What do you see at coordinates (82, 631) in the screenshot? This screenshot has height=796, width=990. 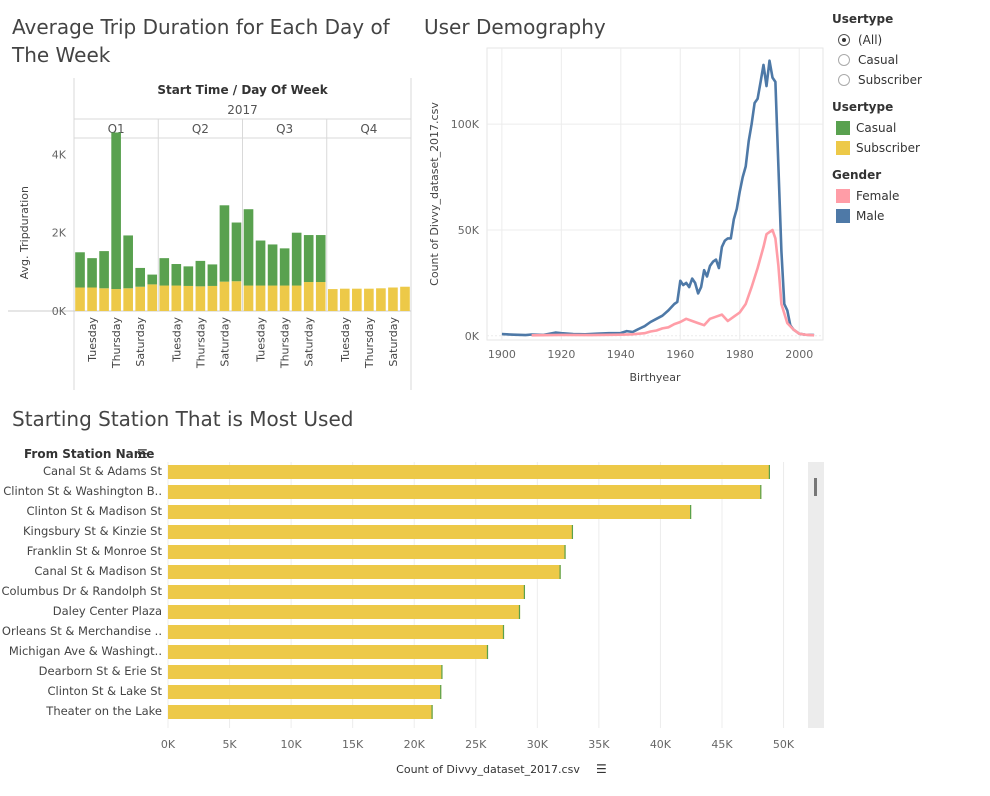 I see `station-label: Orleans St & Merchandise ..` at bounding box center [82, 631].